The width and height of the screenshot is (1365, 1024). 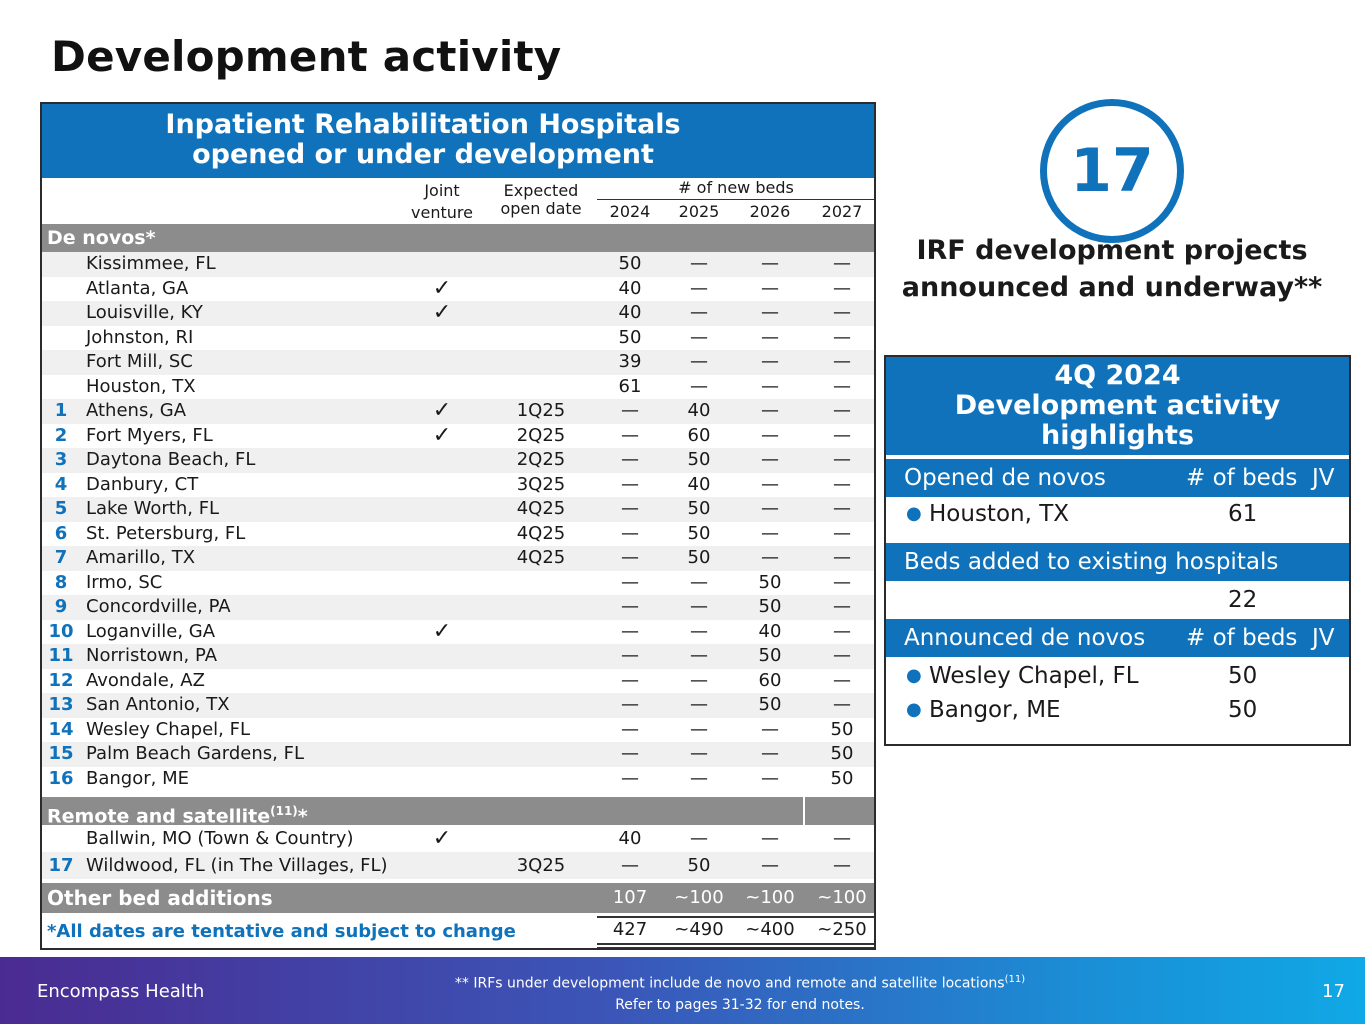 What do you see at coordinates (541, 435) in the screenshot?
I see `row-open-date: 2Q25` at bounding box center [541, 435].